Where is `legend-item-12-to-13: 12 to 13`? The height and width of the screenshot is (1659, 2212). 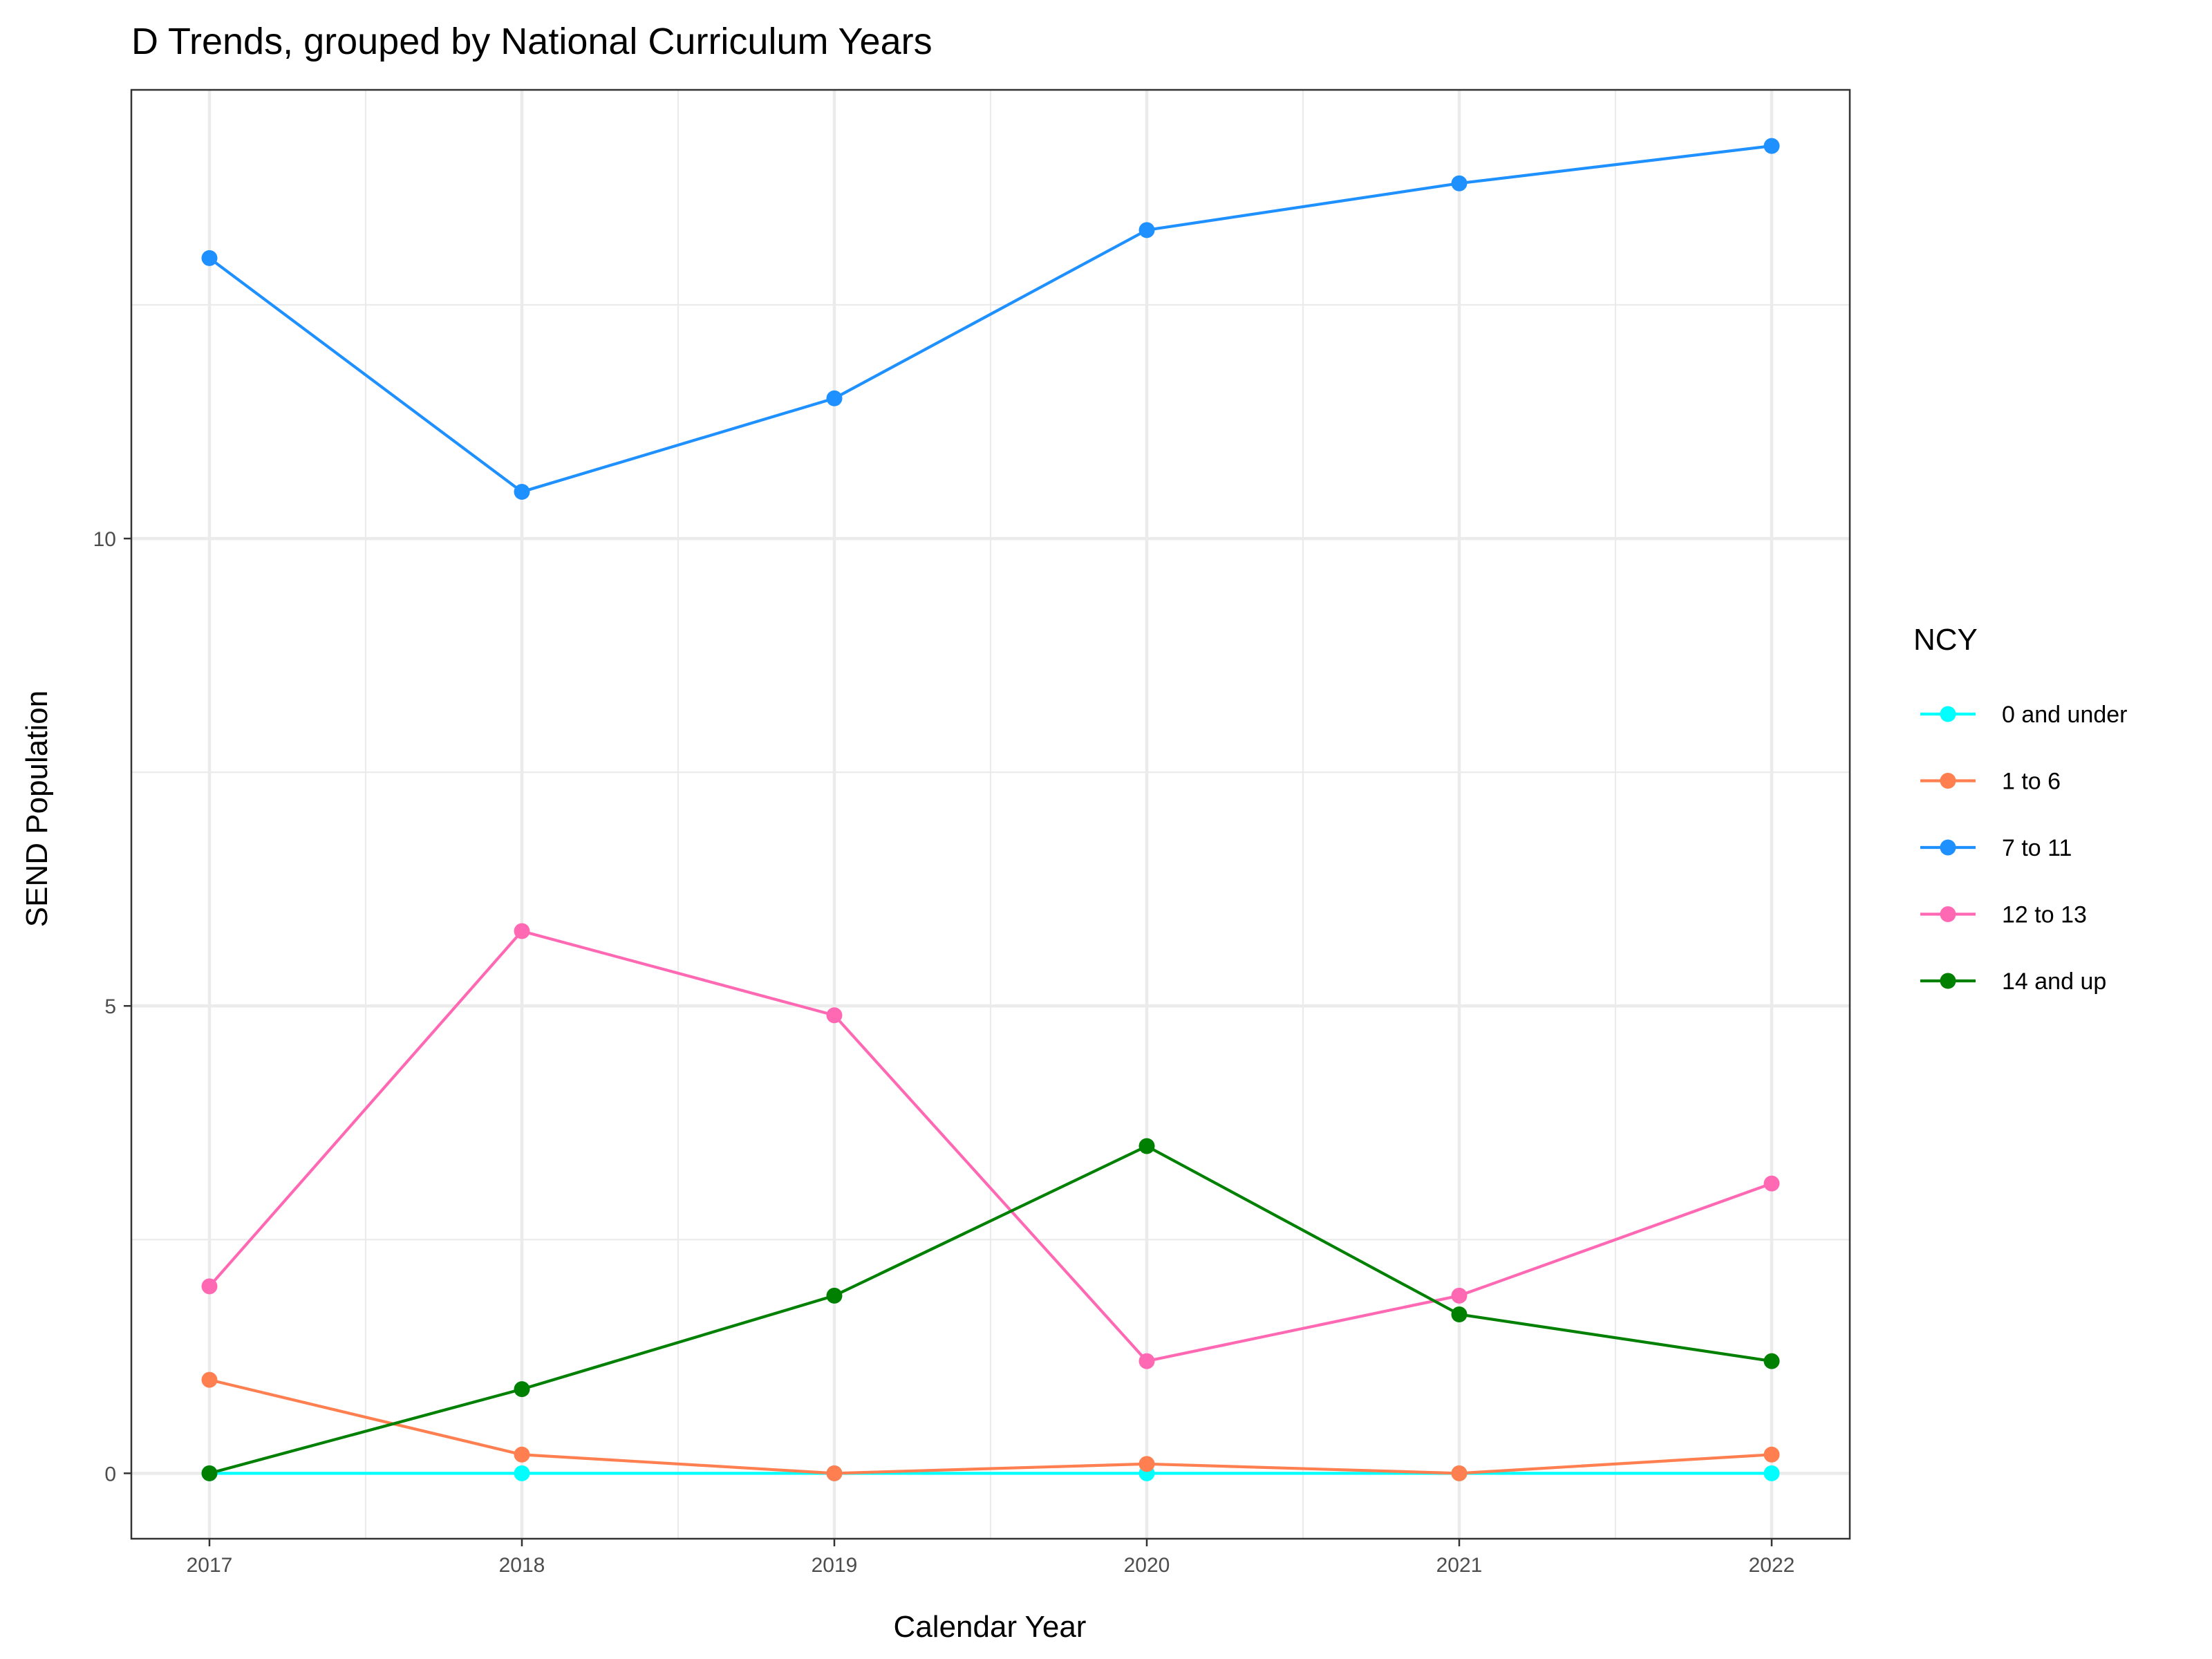
legend-item-12-to-13: 12 to 13 is located at coordinates (2003, 915).